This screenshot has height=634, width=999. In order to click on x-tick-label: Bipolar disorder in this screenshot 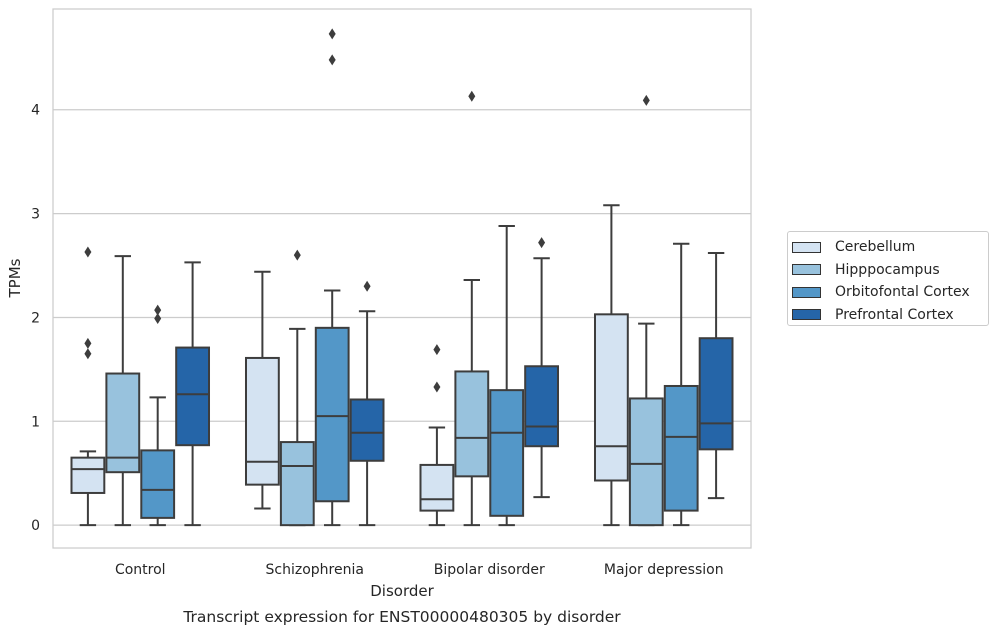, I will do `click(489, 570)`.